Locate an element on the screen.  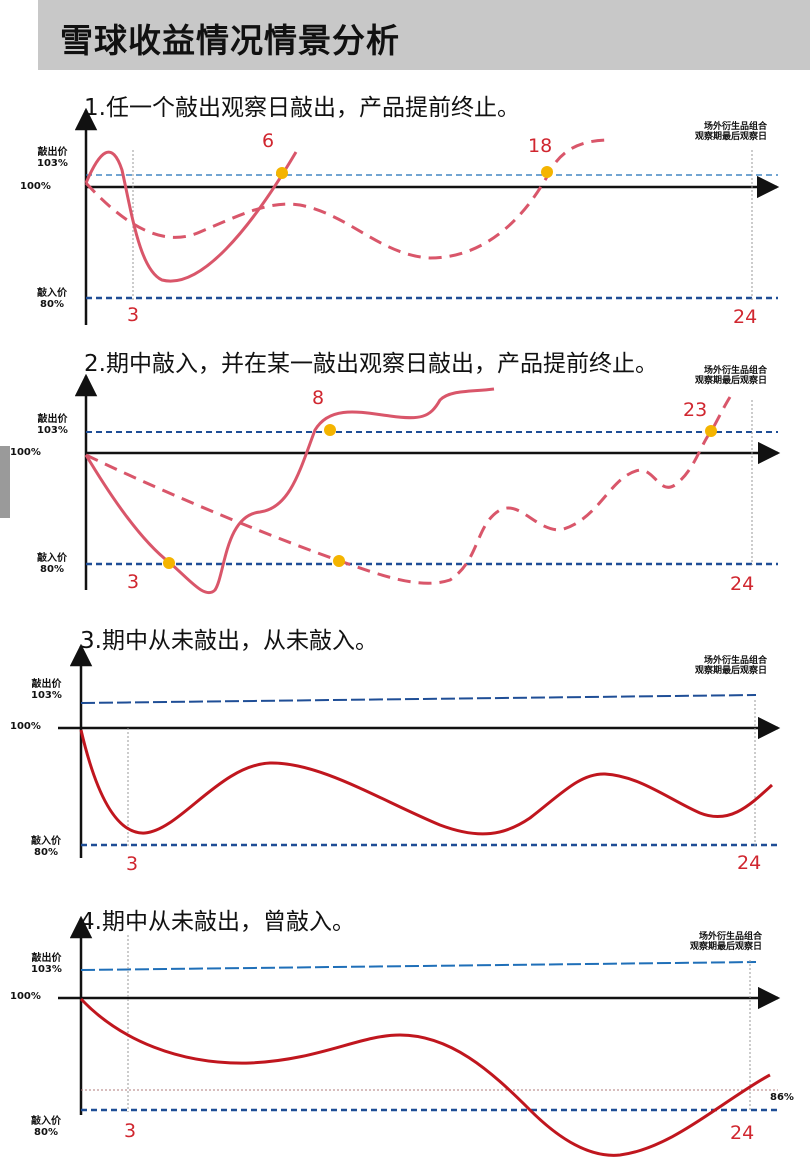
title-bar: 雪球收益情况情景分析 is located at coordinates (424, 35).